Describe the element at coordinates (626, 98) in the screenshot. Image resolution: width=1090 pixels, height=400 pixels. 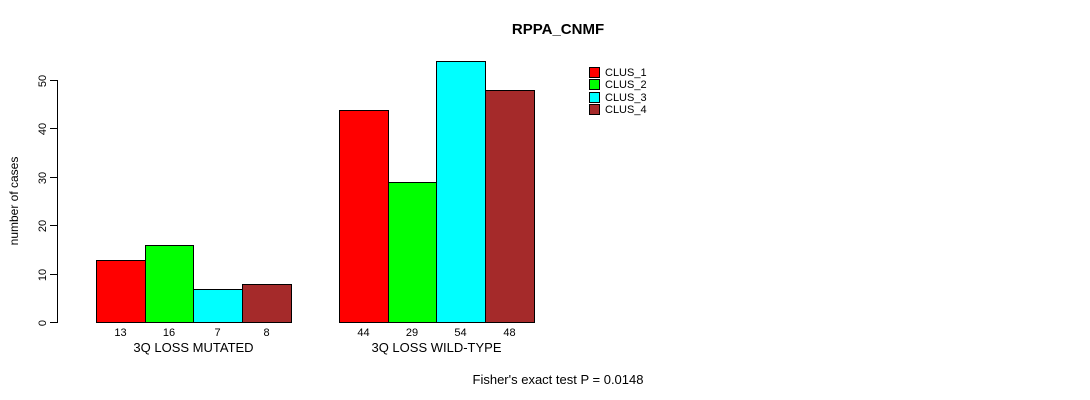
I see `legend-label: CLUS_3` at that location.